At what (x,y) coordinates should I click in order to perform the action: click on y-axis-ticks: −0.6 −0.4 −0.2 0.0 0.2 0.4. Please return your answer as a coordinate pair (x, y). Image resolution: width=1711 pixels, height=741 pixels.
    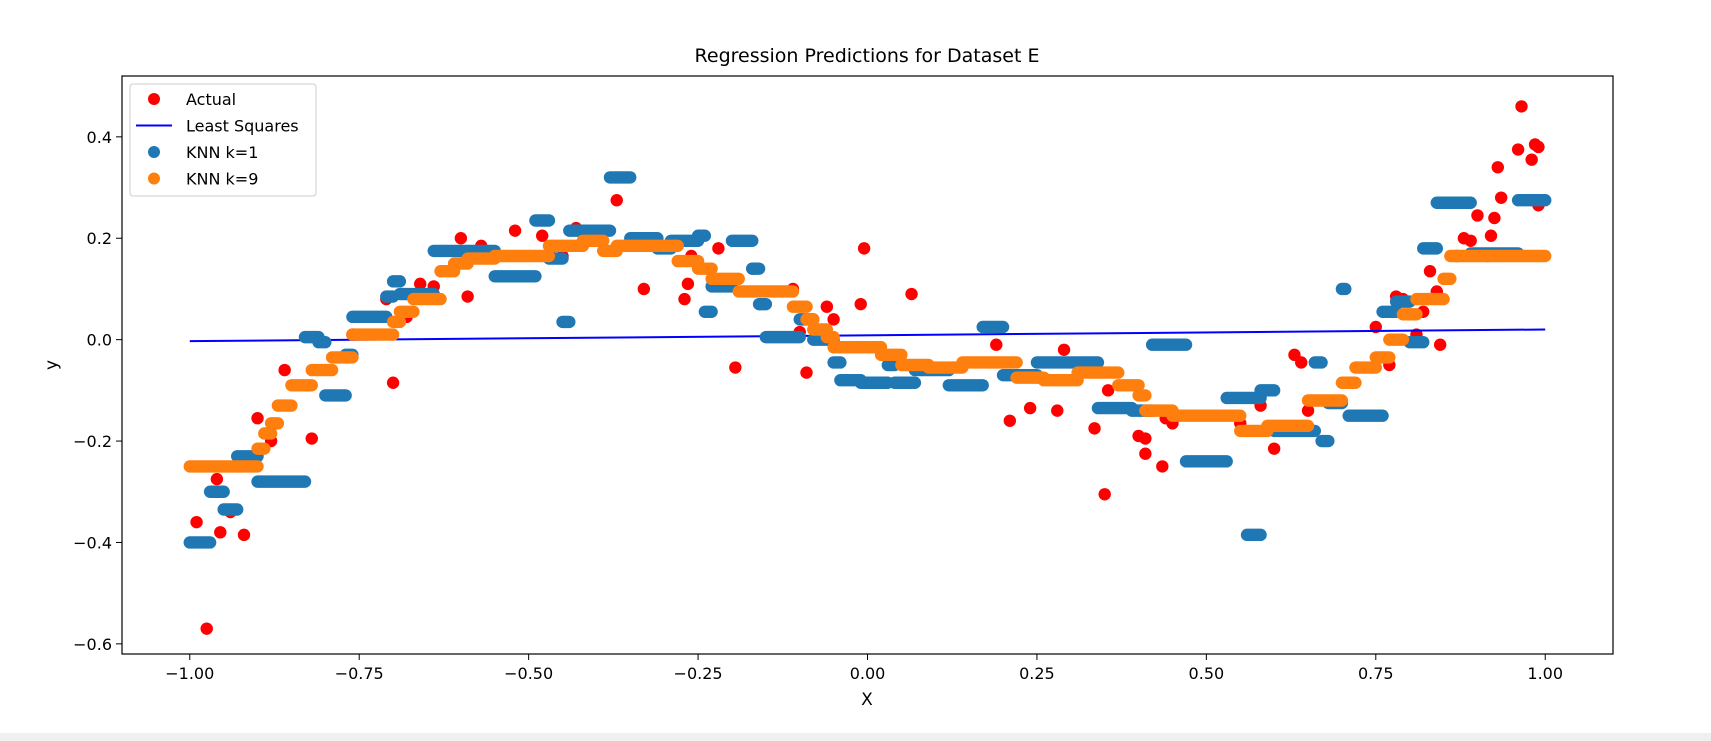
    Looking at the image, I should click on (97, 391).